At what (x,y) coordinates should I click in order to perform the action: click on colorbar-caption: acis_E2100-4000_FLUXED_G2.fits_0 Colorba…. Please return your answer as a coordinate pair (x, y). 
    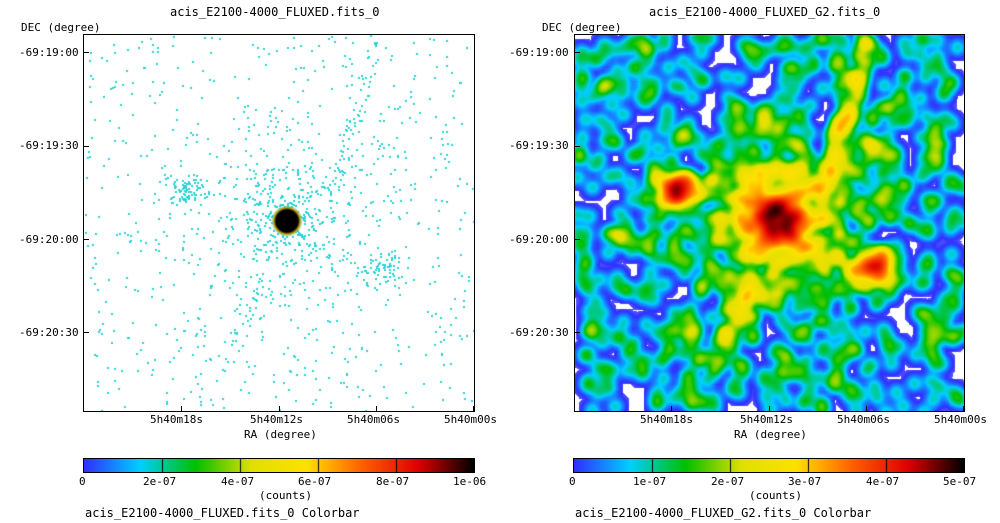
    Looking at the image, I should click on (723, 513).